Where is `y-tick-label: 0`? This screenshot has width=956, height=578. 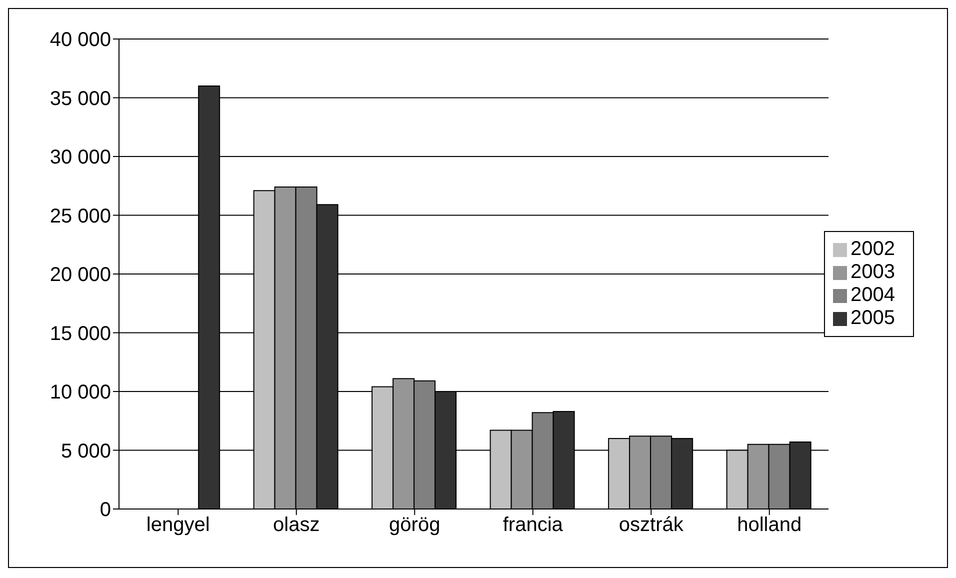
y-tick-label: 0 is located at coordinates (105, 510).